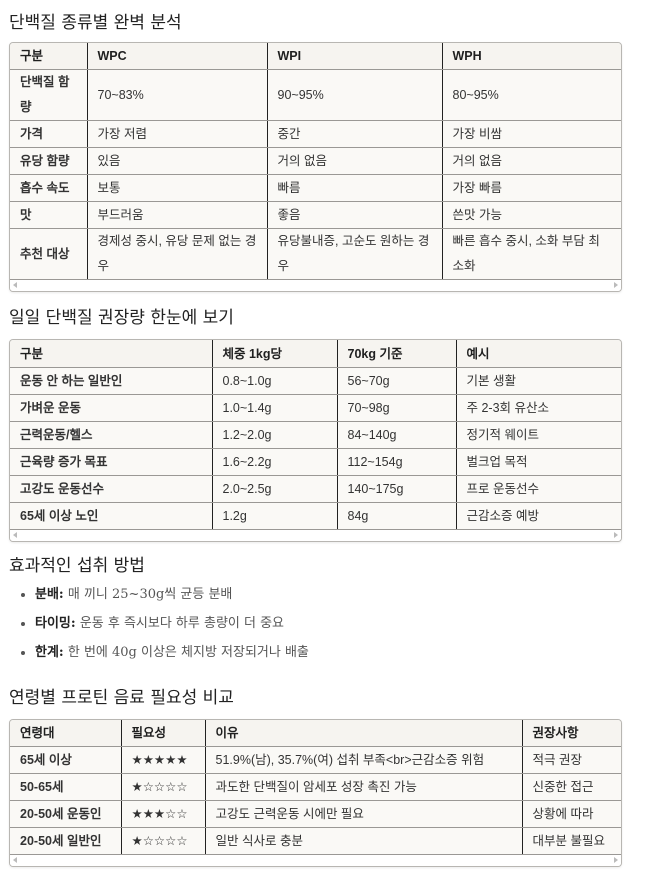 The width and height of the screenshot is (647, 873). I want to click on section-title-age-comparison: 연령별 프로틴 음료 필요성 비교, so click(121, 698).